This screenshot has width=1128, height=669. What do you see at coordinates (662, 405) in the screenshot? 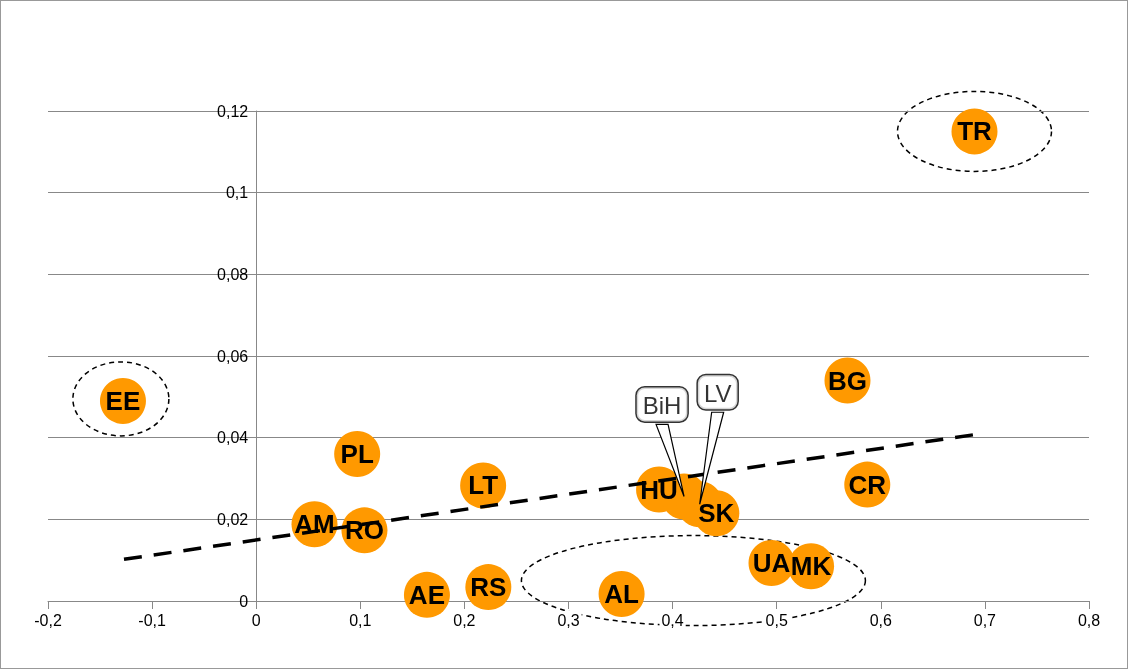
I see `annotation: BiH` at bounding box center [662, 405].